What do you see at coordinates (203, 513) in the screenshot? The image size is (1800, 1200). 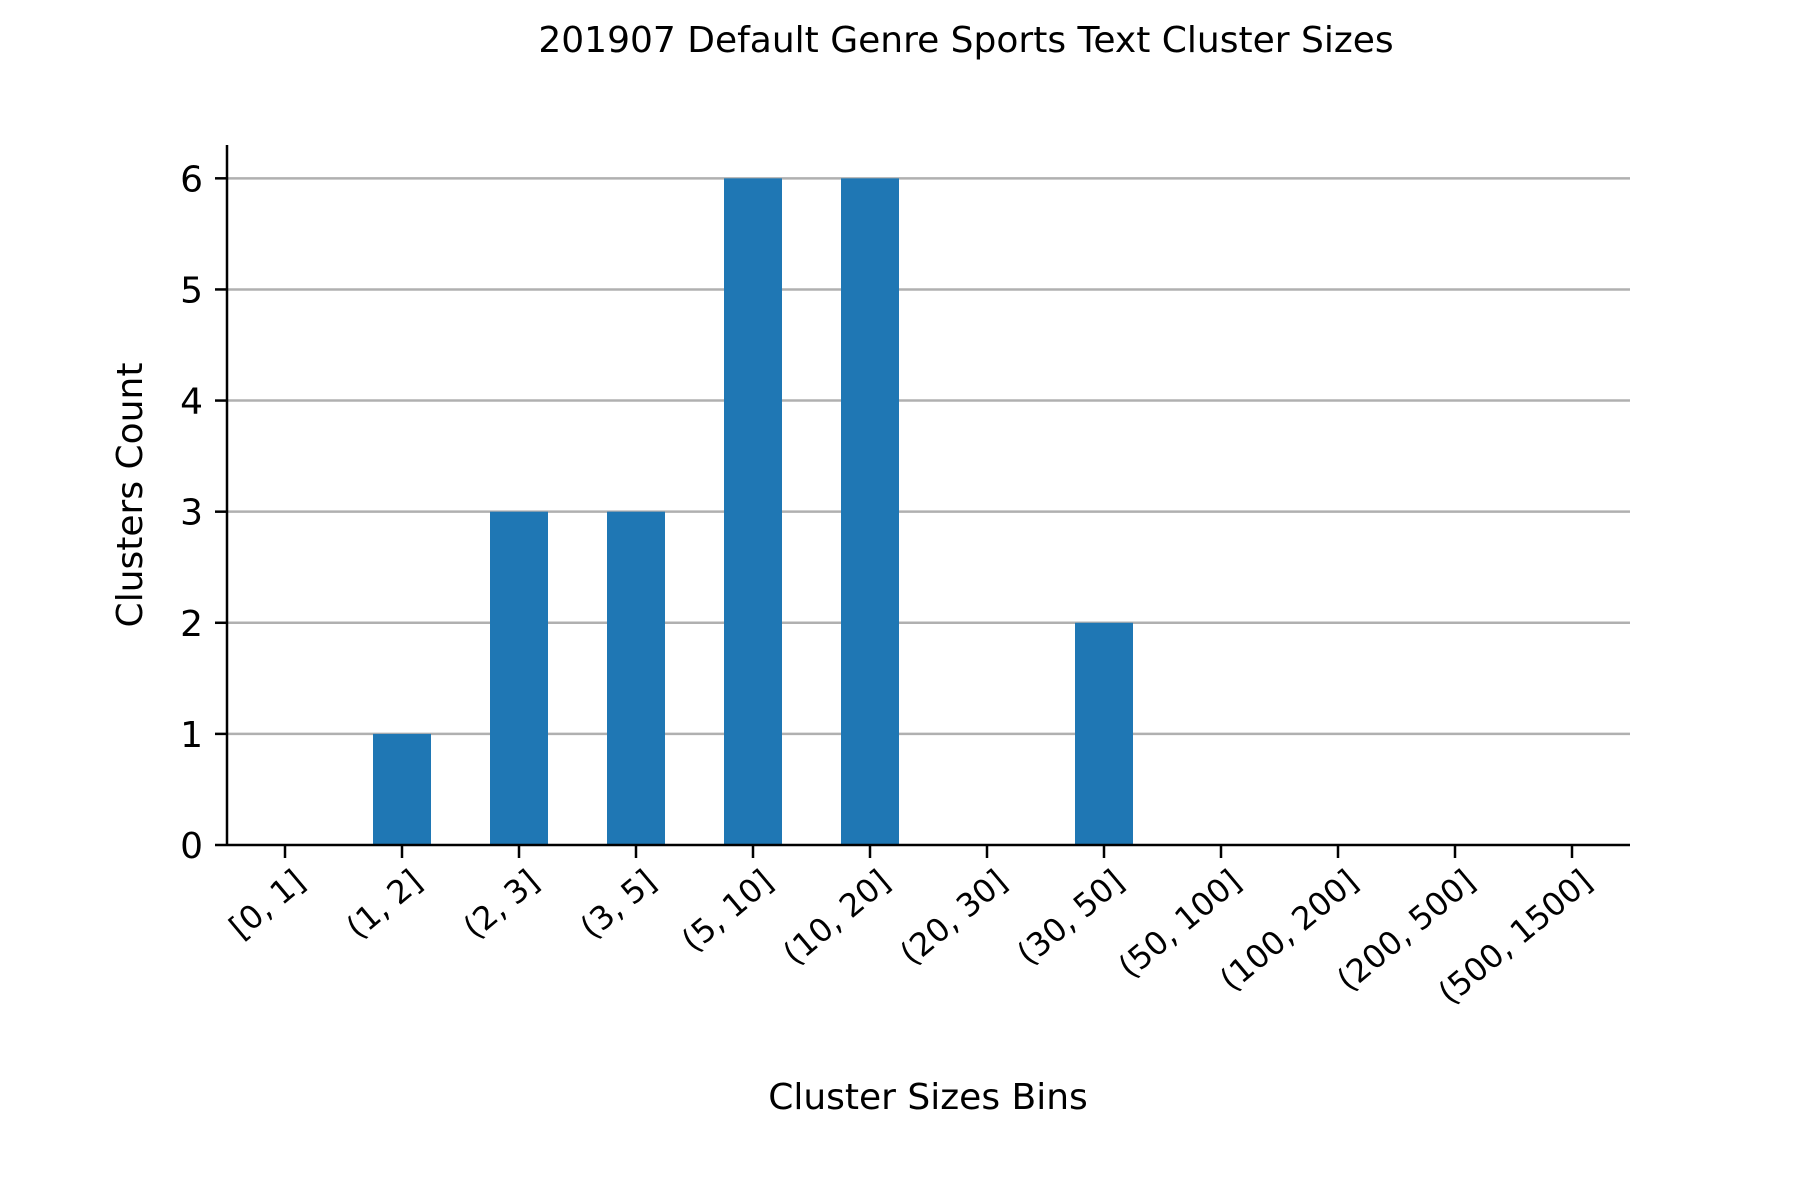 I see `y-ticks: 0 1 2 3 4 5 6` at bounding box center [203, 513].